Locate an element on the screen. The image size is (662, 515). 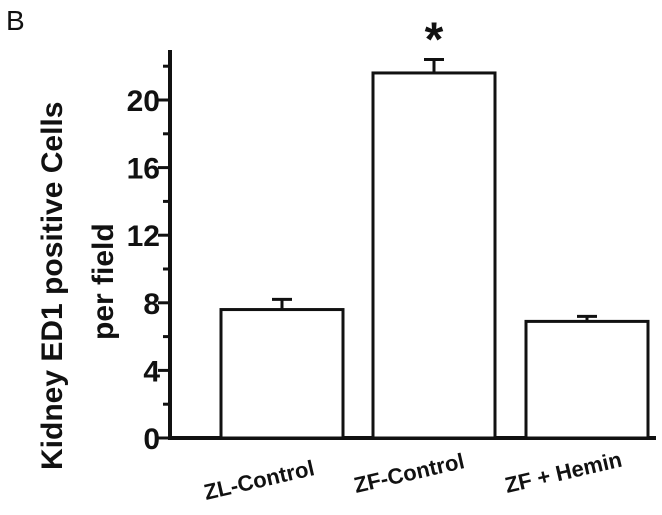
y-axis-title-line-1: Kidney ED1 positive Cells is located at coordinates (52, 286).